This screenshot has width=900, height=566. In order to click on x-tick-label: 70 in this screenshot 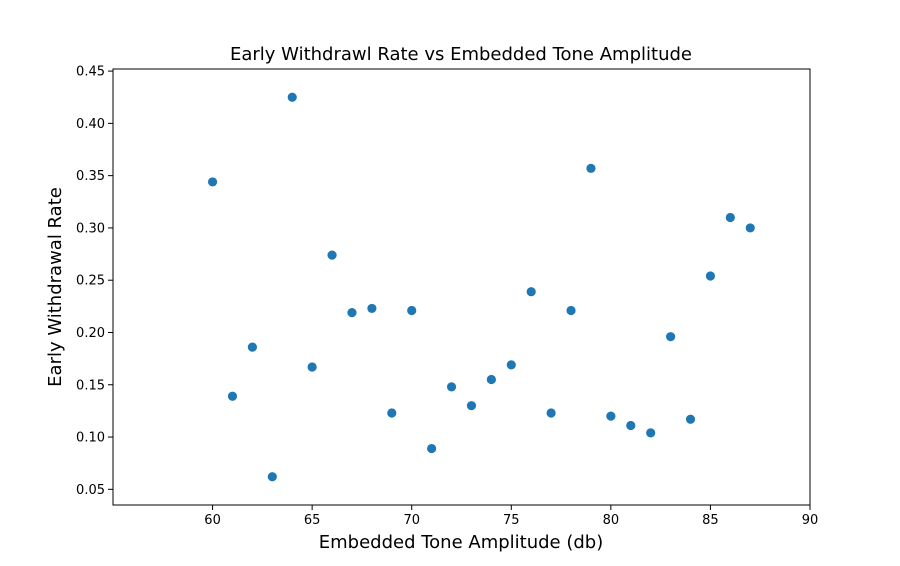, I will do `click(411, 520)`.